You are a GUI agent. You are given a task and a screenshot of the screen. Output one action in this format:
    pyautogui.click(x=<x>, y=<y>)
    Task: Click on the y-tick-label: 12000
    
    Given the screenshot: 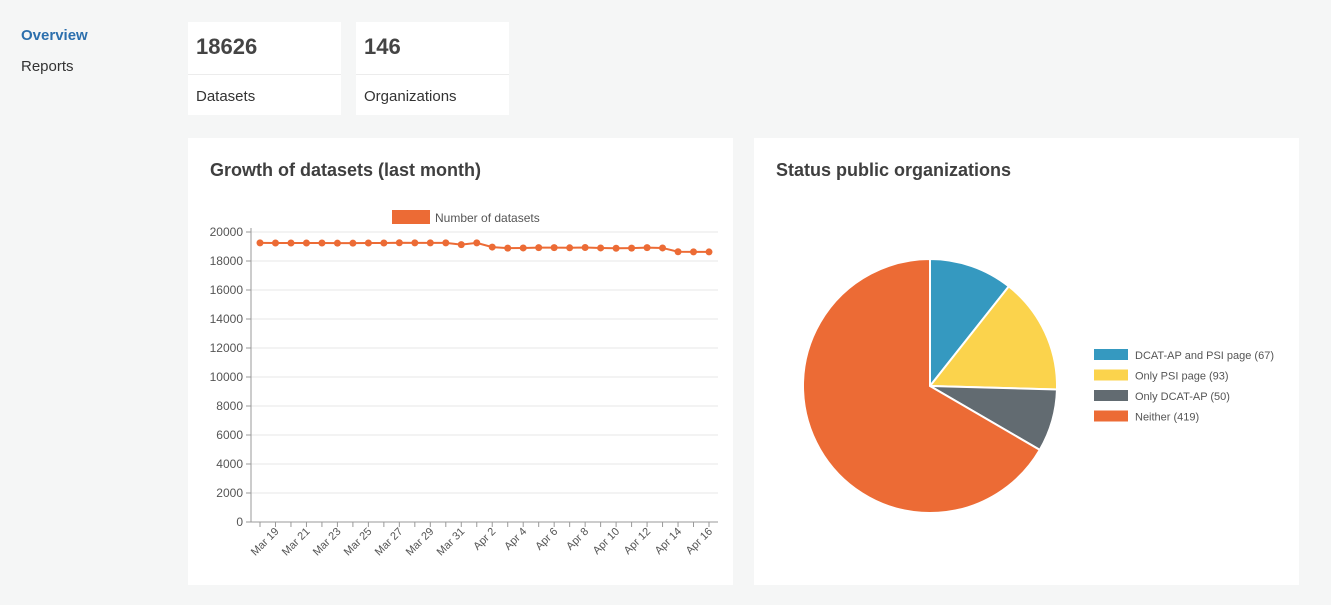 What is the action you would take?
    pyautogui.click(x=227, y=348)
    